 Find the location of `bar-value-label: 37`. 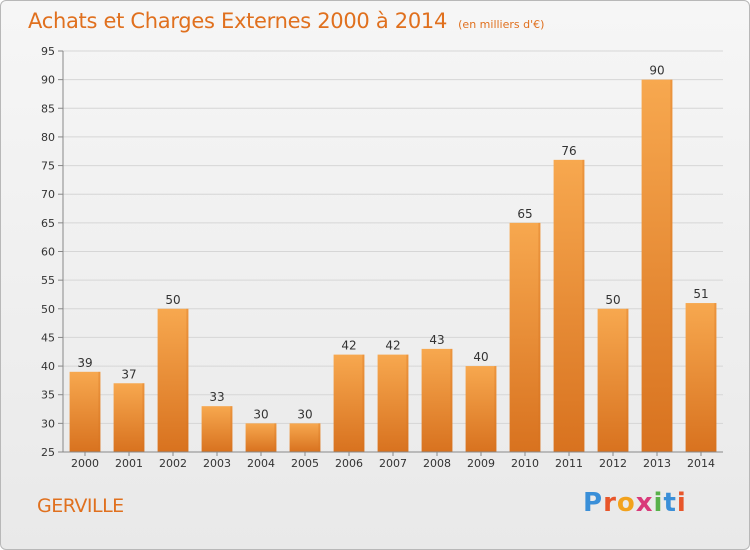

bar-value-label: 37 is located at coordinates (128, 374).